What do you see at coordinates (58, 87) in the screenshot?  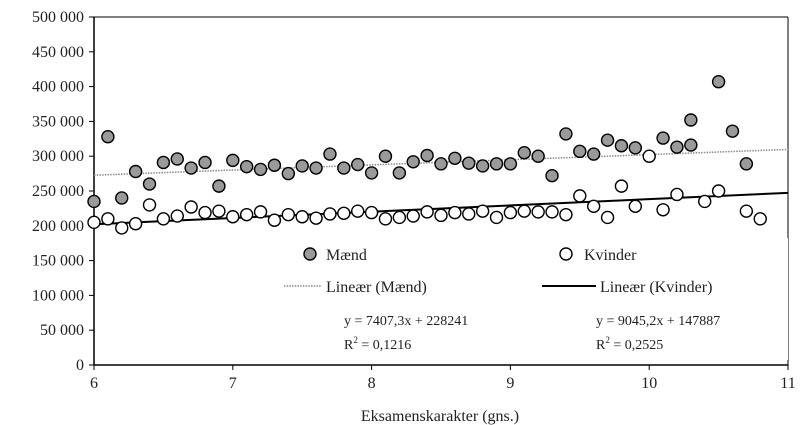 I see `y-tick-label: 400 000` at bounding box center [58, 87].